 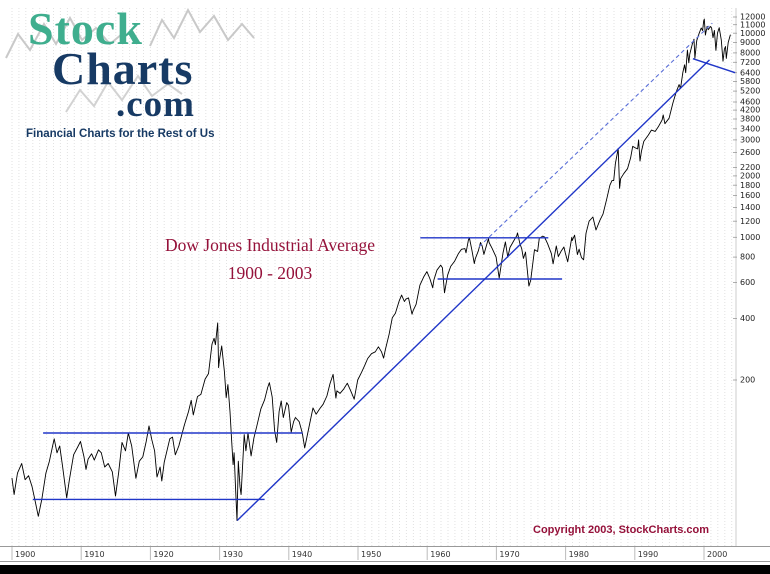 What do you see at coordinates (750, 195) in the screenshot?
I see `y-axis-label: 1600` at bounding box center [750, 195].